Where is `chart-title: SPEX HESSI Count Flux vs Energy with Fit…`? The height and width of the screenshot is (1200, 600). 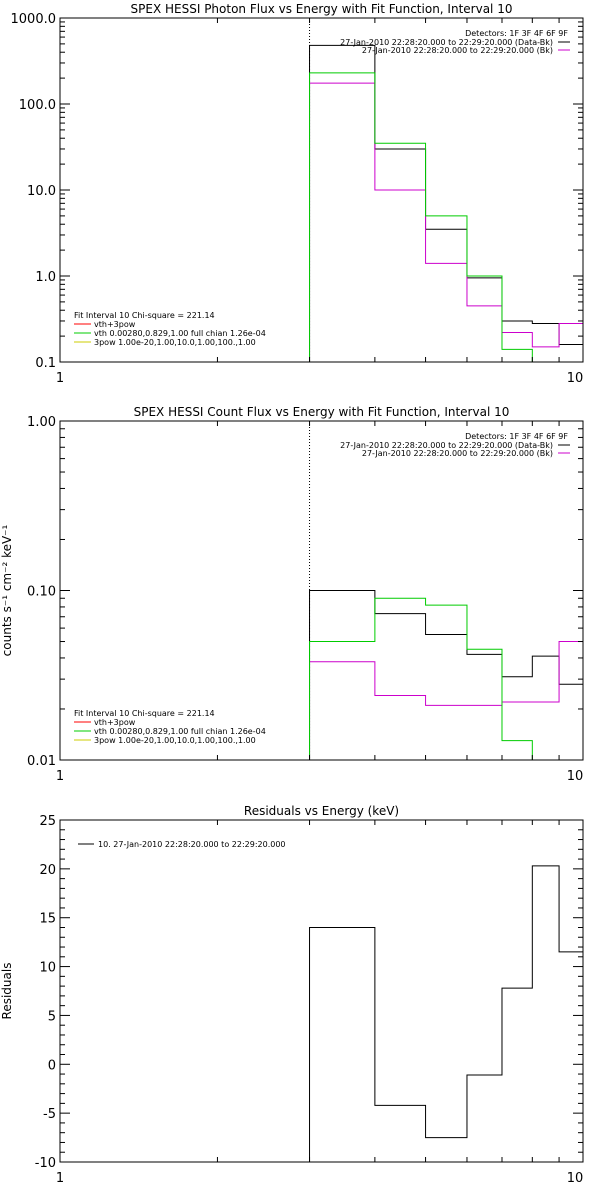 chart-title: SPEX HESSI Count Flux vs Energy with Fit… is located at coordinates (322, 412).